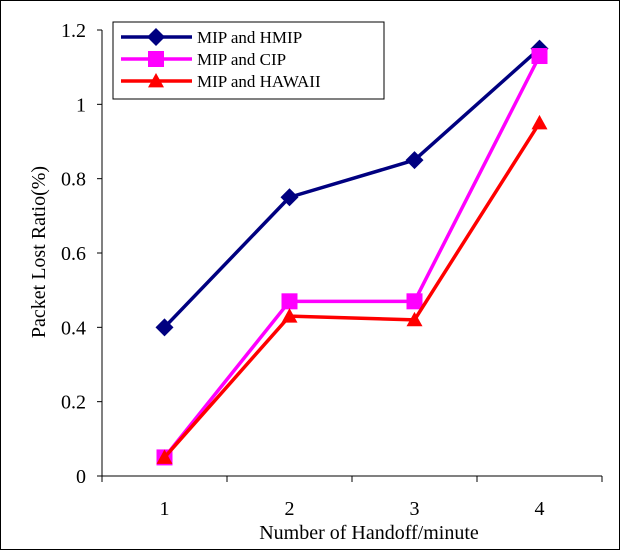 The width and height of the screenshot is (622, 552). What do you see at coordinates (73, 403) in the screenshot?
I see `y-tick-label: 0.2` at bounding box center [73, 403].